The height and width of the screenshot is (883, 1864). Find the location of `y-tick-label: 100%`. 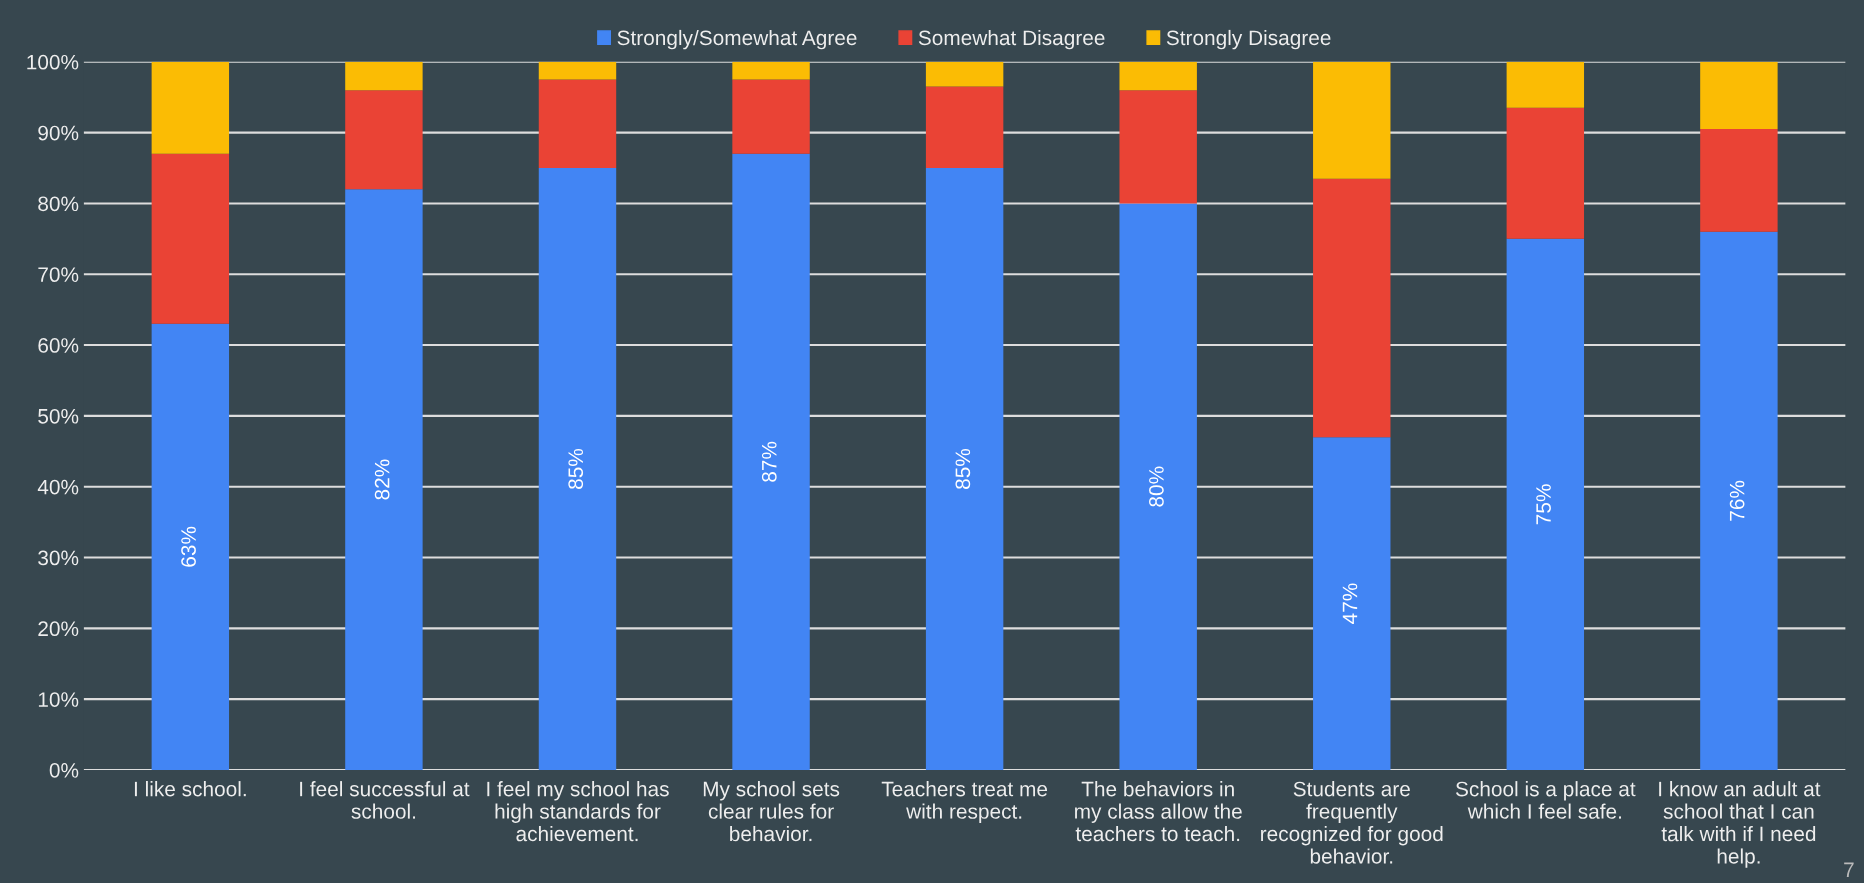

y-tick-label: 100% is located at coordinates (53, 62).